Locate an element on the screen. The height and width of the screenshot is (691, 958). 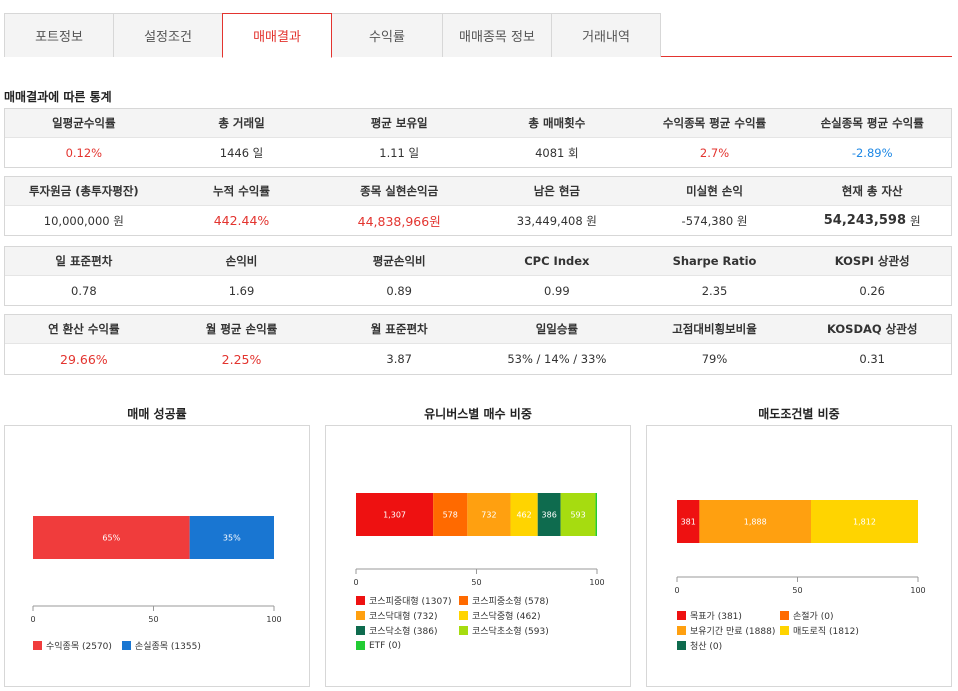
header-kospi-correlation: KOSPI 상관성 is located at coordinates (872, 261).